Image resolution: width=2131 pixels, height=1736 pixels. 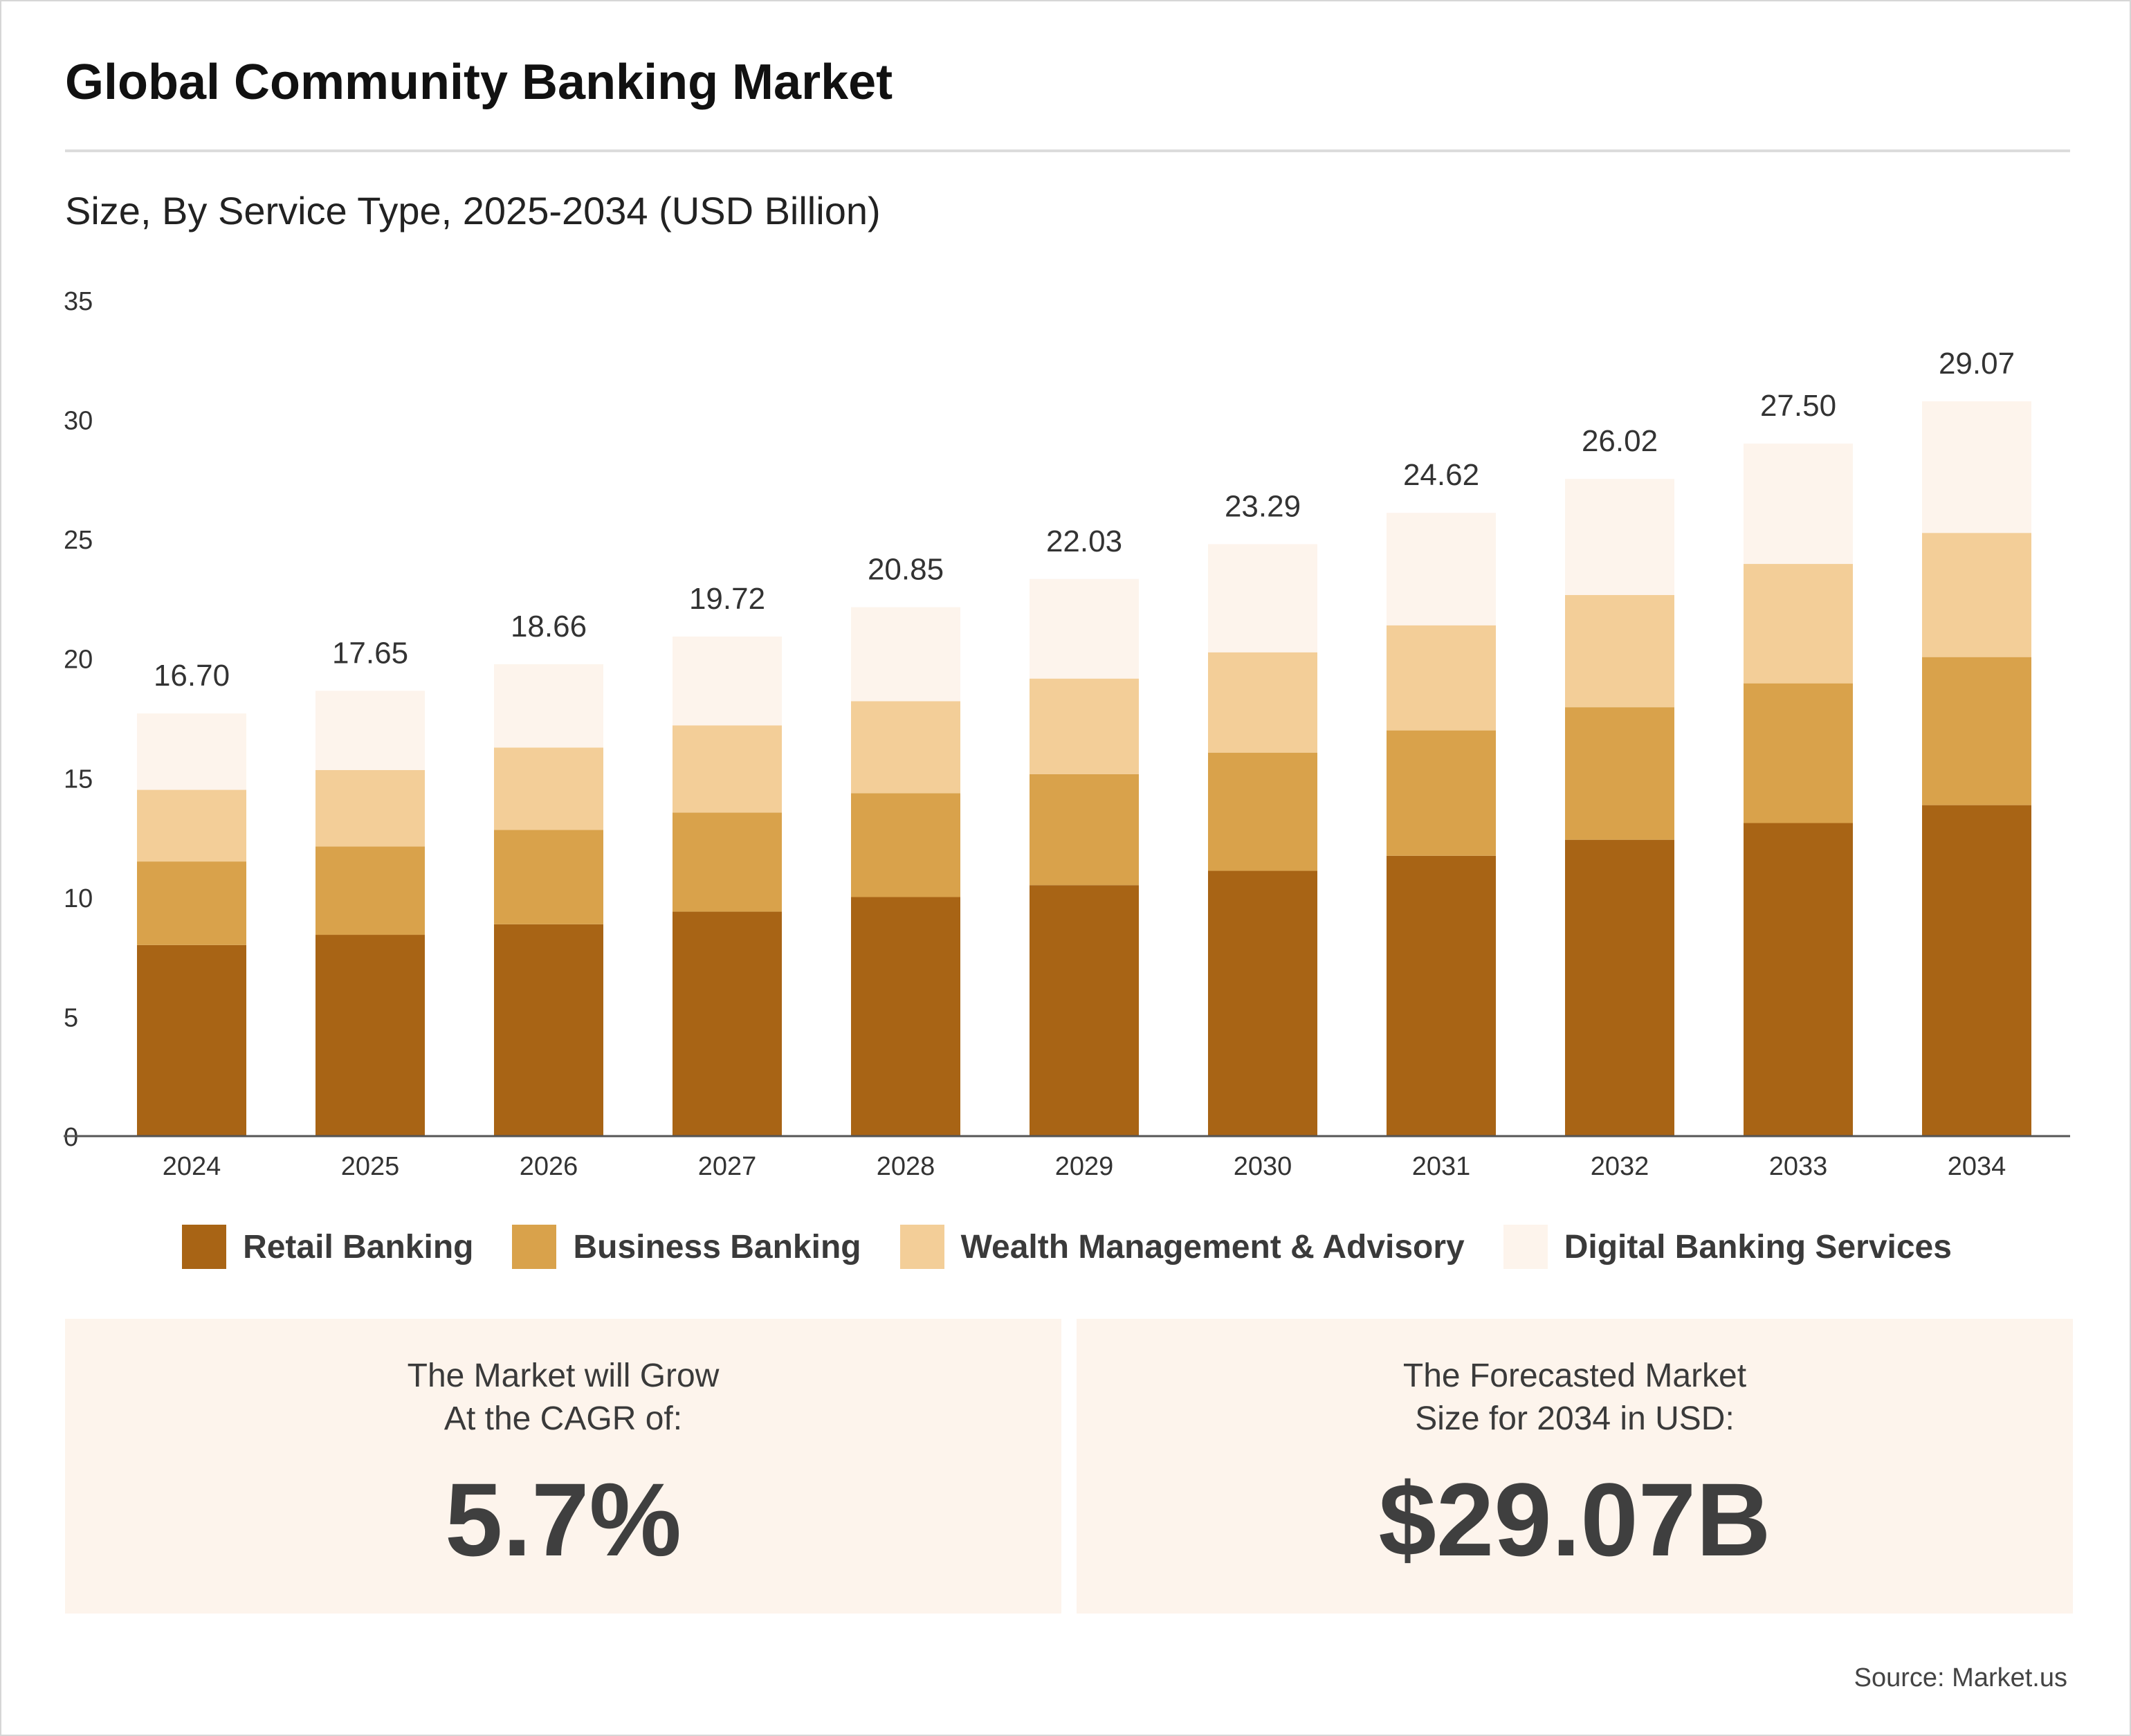 What do you see at coordinates (1084, 830) in the screenshot?
I see `bar-2029-business-banking` at bounding box center [1084, 830].